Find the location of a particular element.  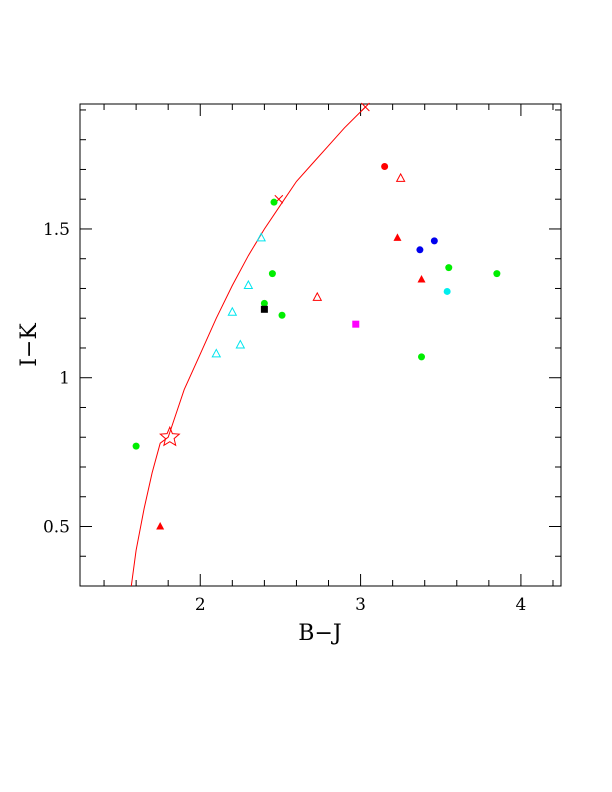

y-tick-label: 1 is located at coordinates (64, 379).